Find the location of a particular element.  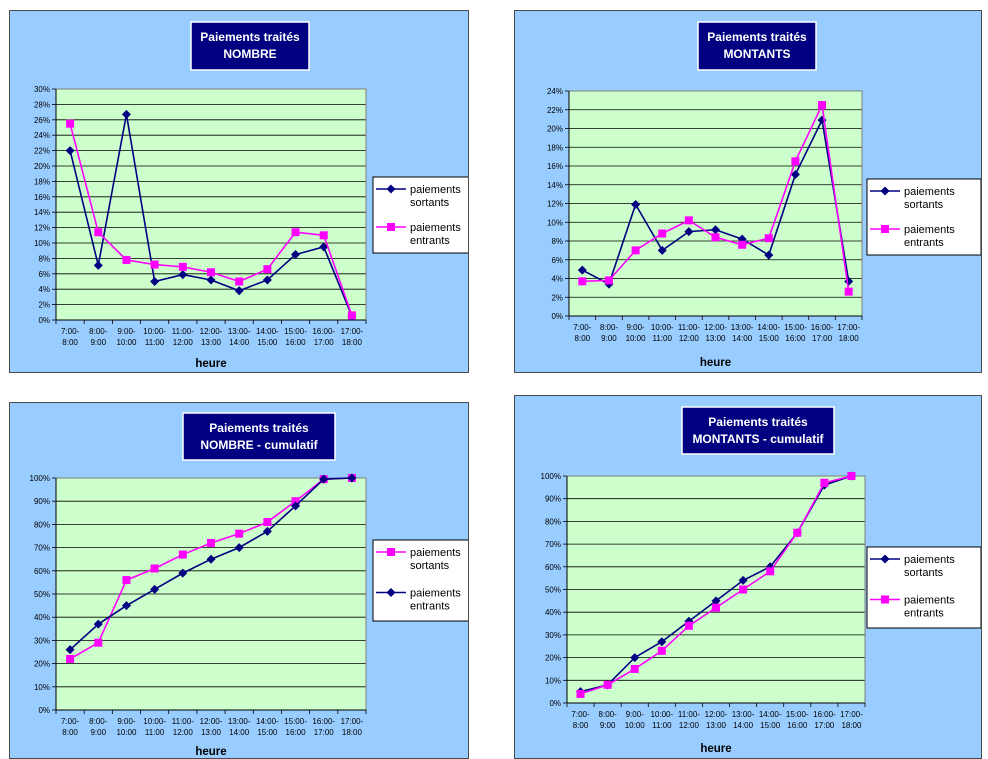

chart-title-box: Paiements traités MONTANTS - cumulatif is located at coordinates (758, 430).